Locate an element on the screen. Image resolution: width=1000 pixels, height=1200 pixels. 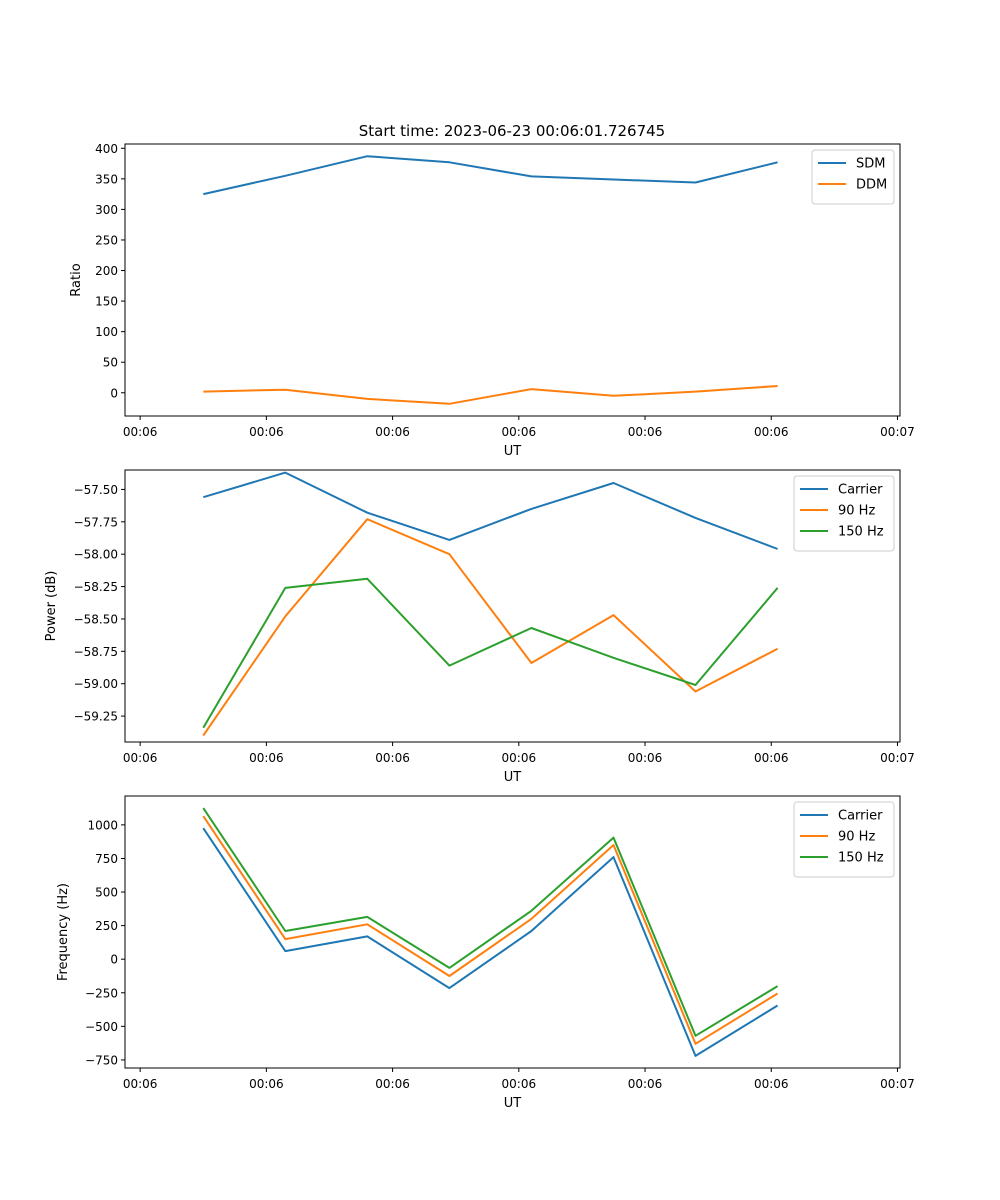
y-tick-label: 400 is located at coordinates (106, 149).